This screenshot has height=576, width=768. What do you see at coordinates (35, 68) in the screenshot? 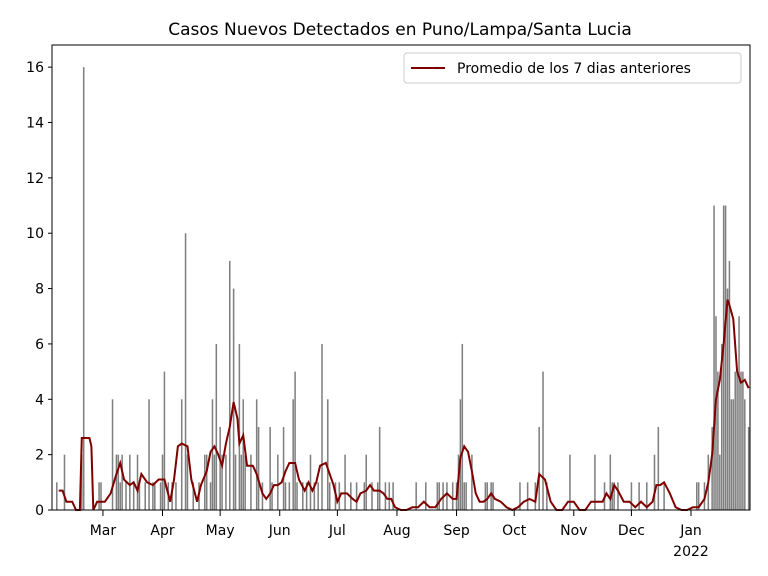
I see `y-tick-label: 16` at bounding box center [35, 68].